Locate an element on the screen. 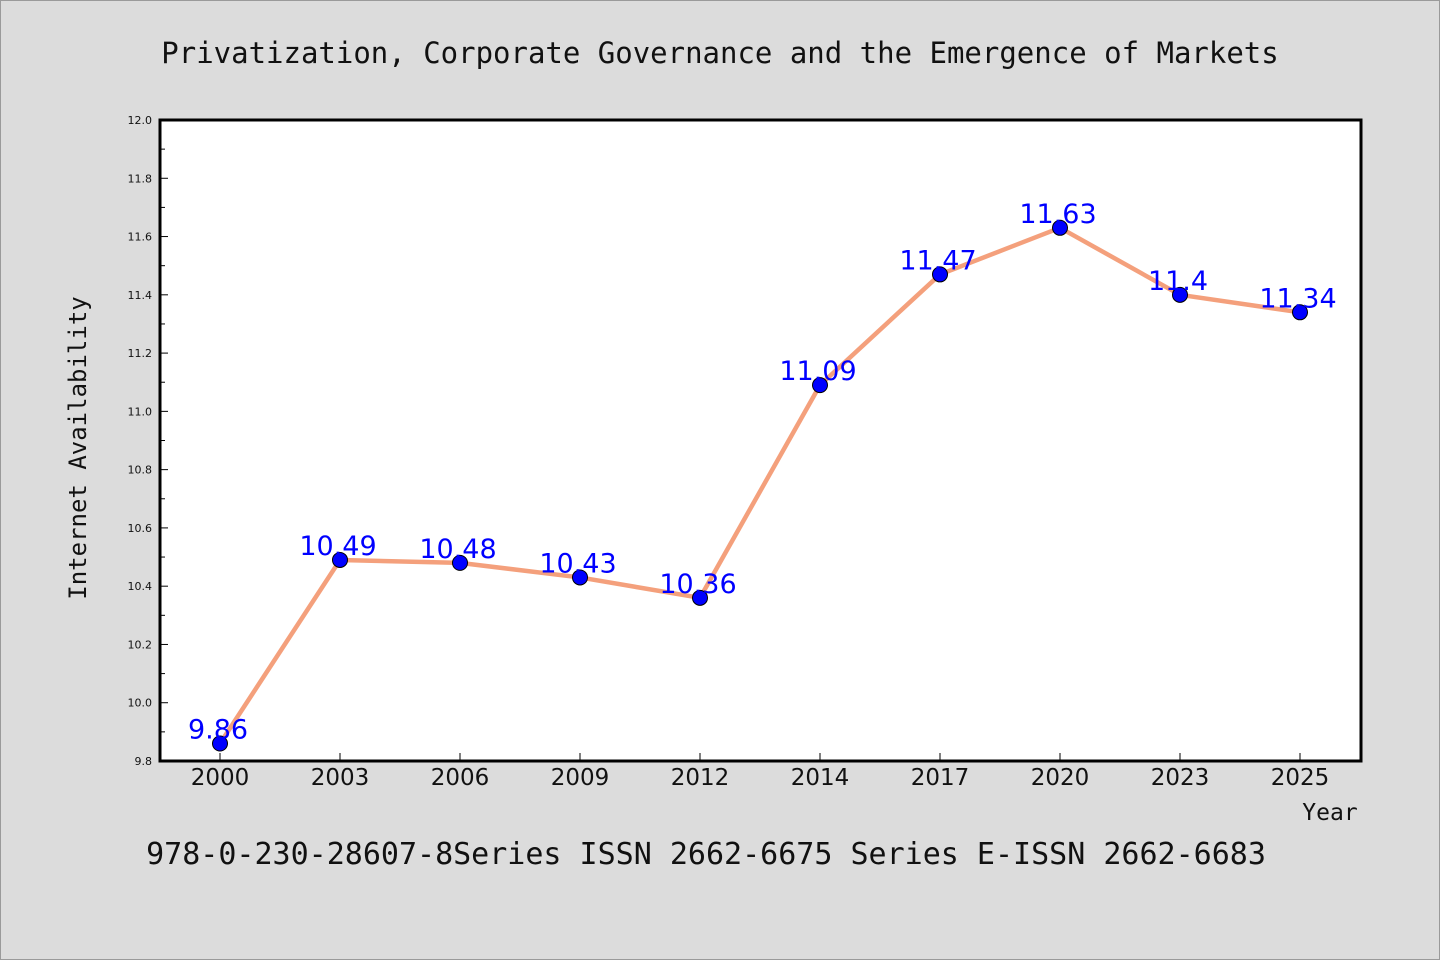  data-label: 11.4 is located at coordinates (1178, 281).